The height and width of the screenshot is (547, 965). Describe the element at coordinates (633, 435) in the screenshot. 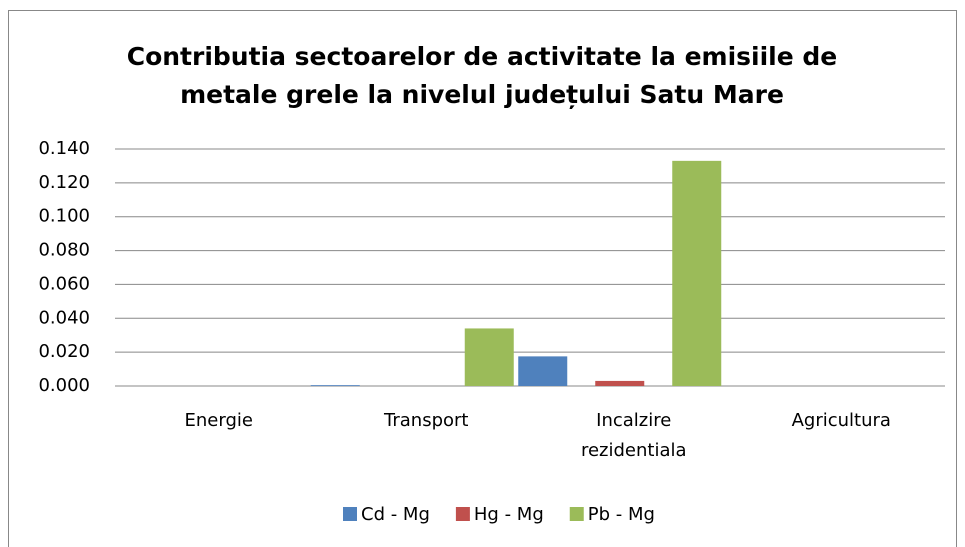

I see `x-tick-label: Incalzire rezidentiala` at that location.